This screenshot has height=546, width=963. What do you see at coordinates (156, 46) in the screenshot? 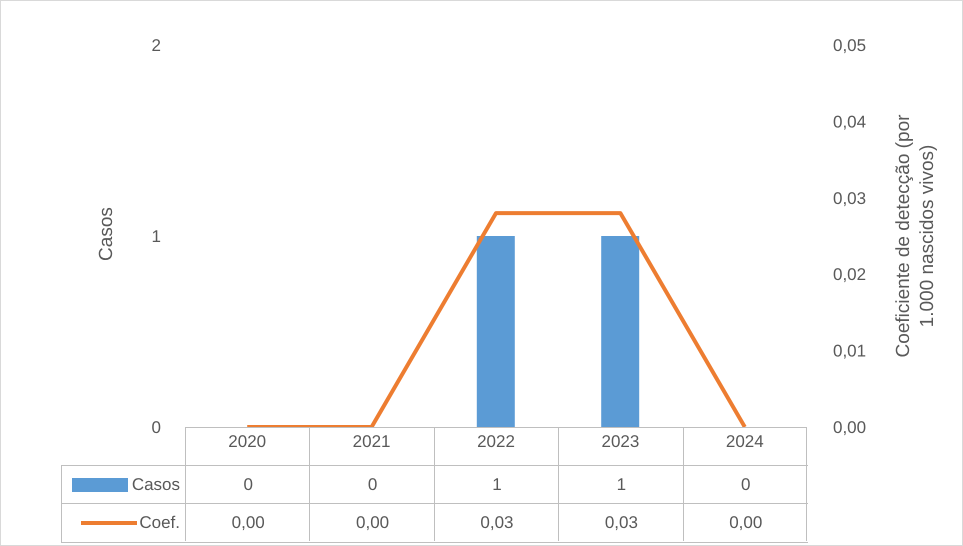
I see `y-tick-label: 2` at bounding box center [156, 46].